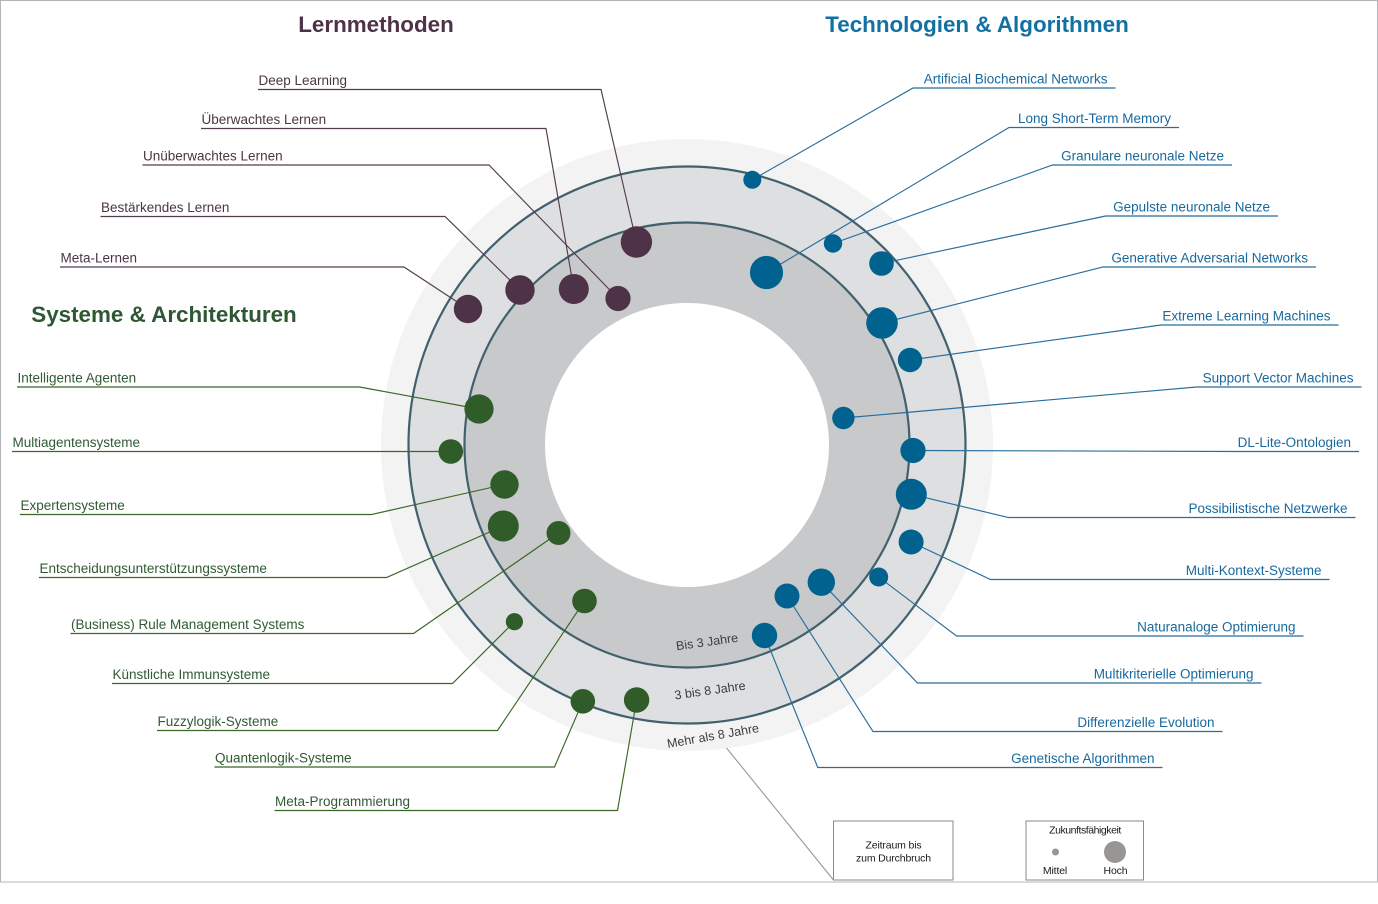 The height and width of the screenshot is (904, 1378). I want to click on svg-text: Unüberwachtes Lernen, so click(213, 156).